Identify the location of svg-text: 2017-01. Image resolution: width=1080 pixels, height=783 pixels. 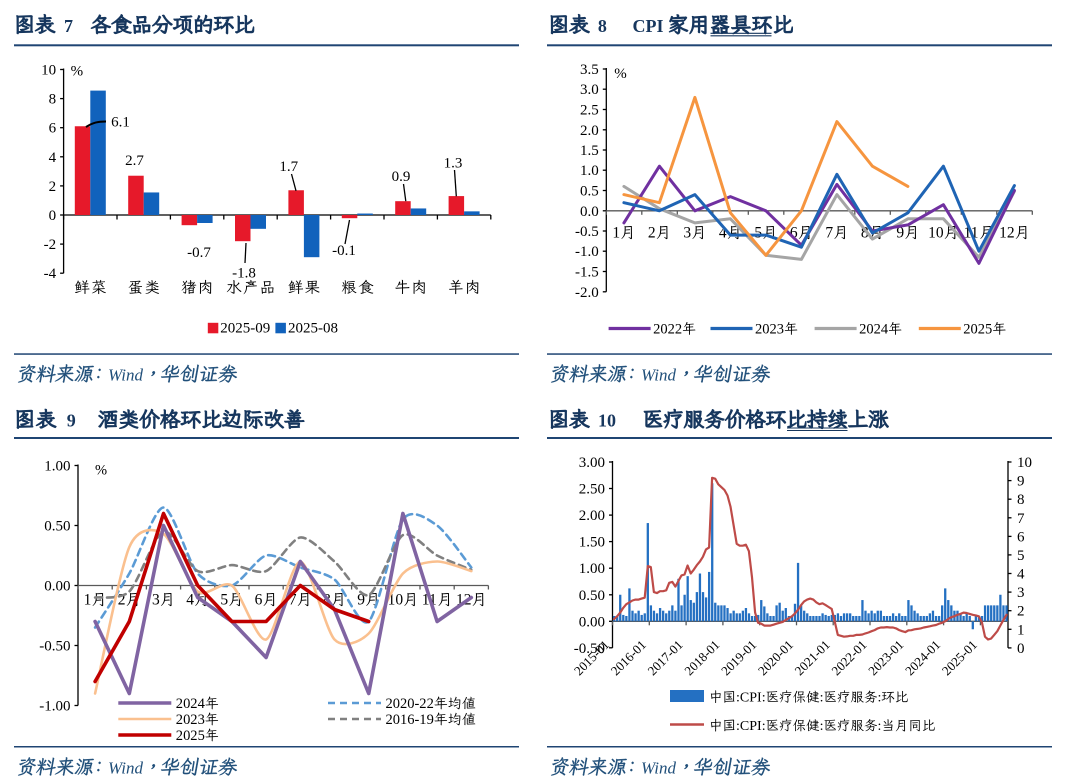
(664, 657).